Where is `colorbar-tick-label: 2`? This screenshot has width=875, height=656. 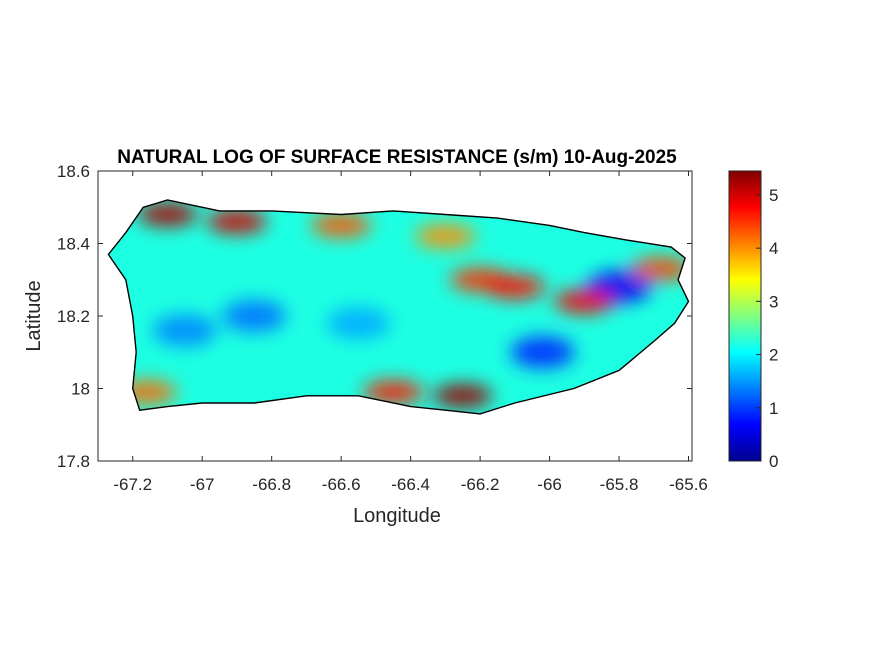
colorbar-tick-label: 2 is located at coordinates (773, 355).